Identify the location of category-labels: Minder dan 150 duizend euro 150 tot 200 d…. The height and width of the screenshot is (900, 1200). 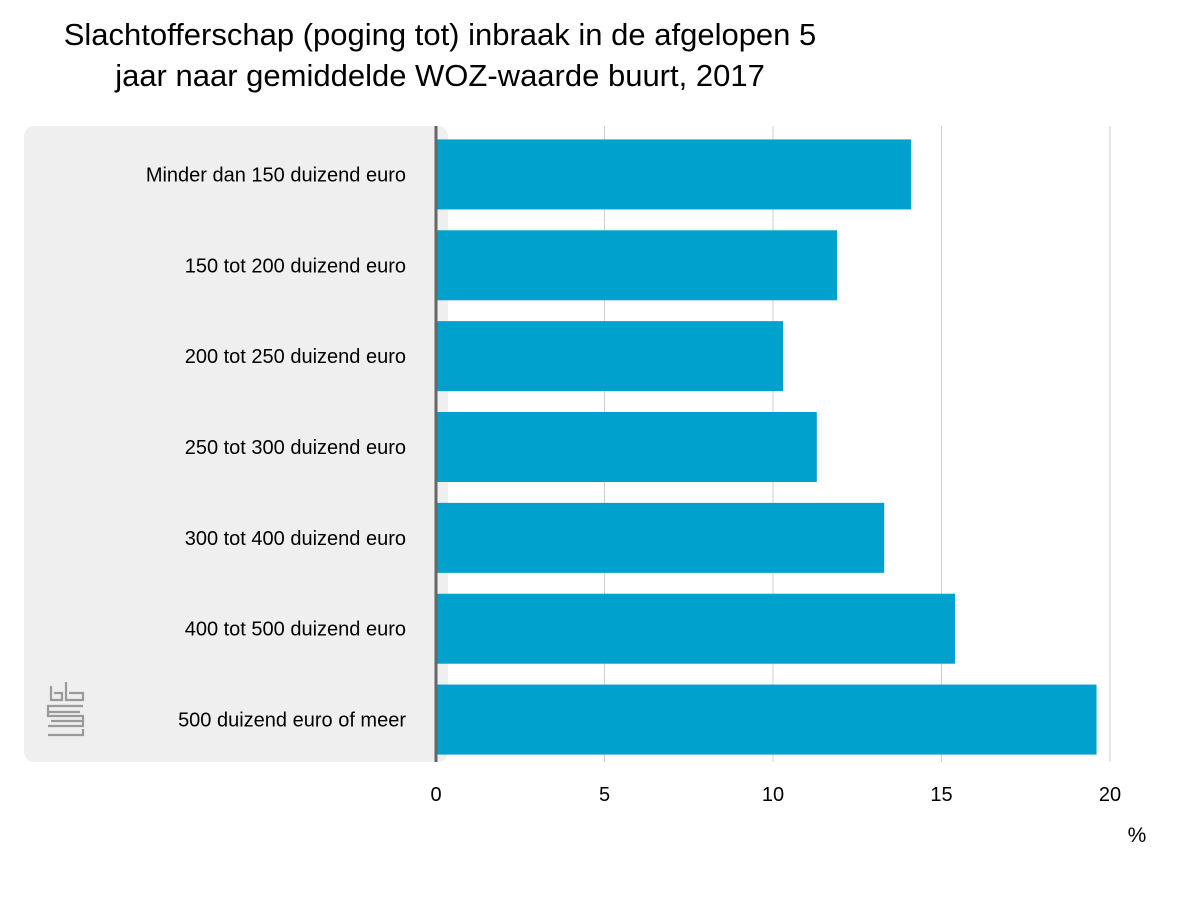
(276, 447).